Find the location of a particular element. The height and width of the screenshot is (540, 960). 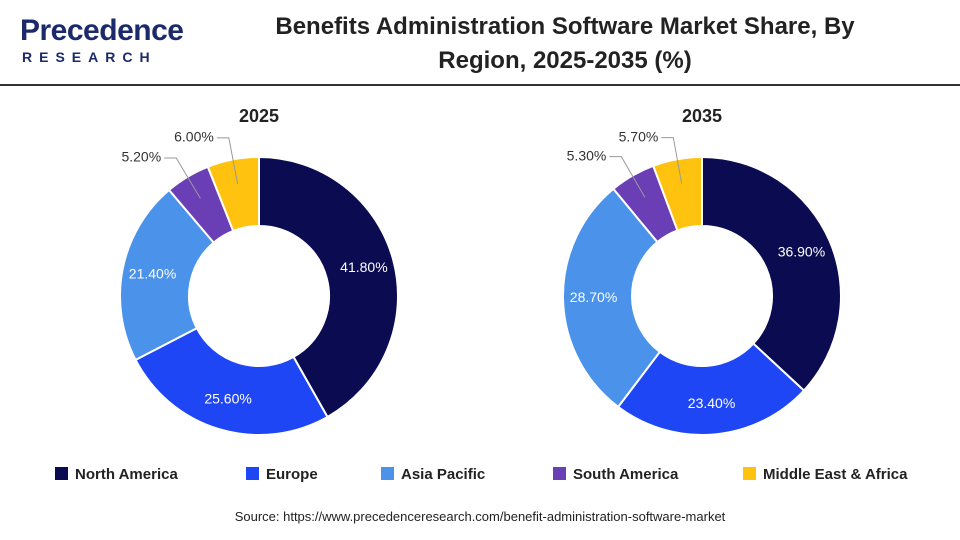

data-label: 6.00% is located at coordinates (194, 137).